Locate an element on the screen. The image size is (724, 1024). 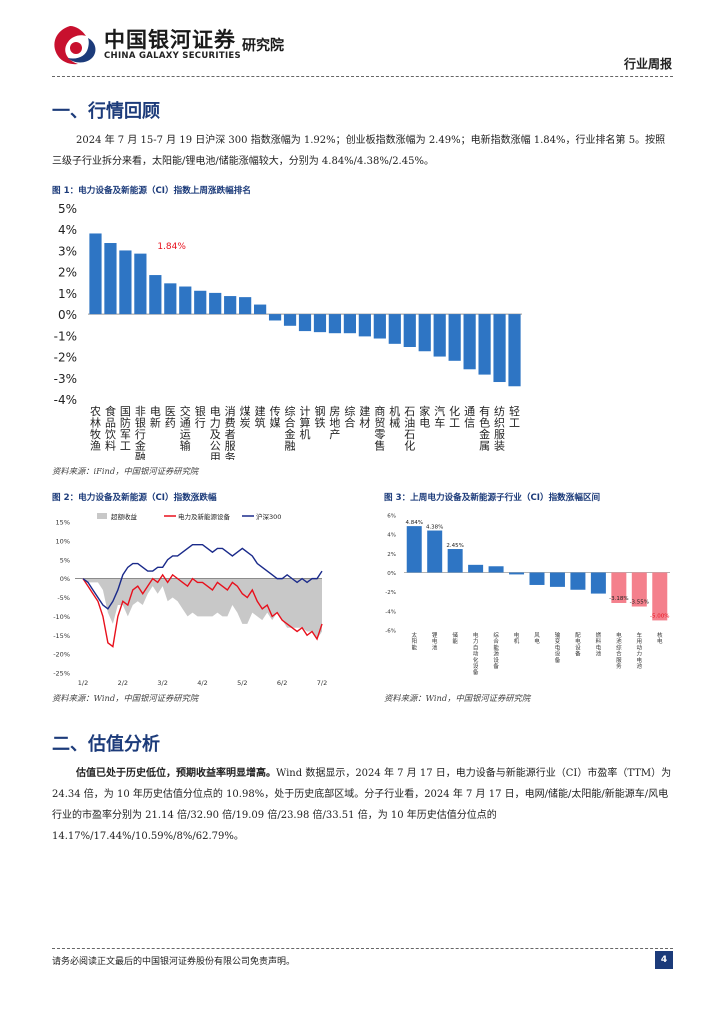
fig1-xlabel-char: 属 is located at coordinates (484, 446).